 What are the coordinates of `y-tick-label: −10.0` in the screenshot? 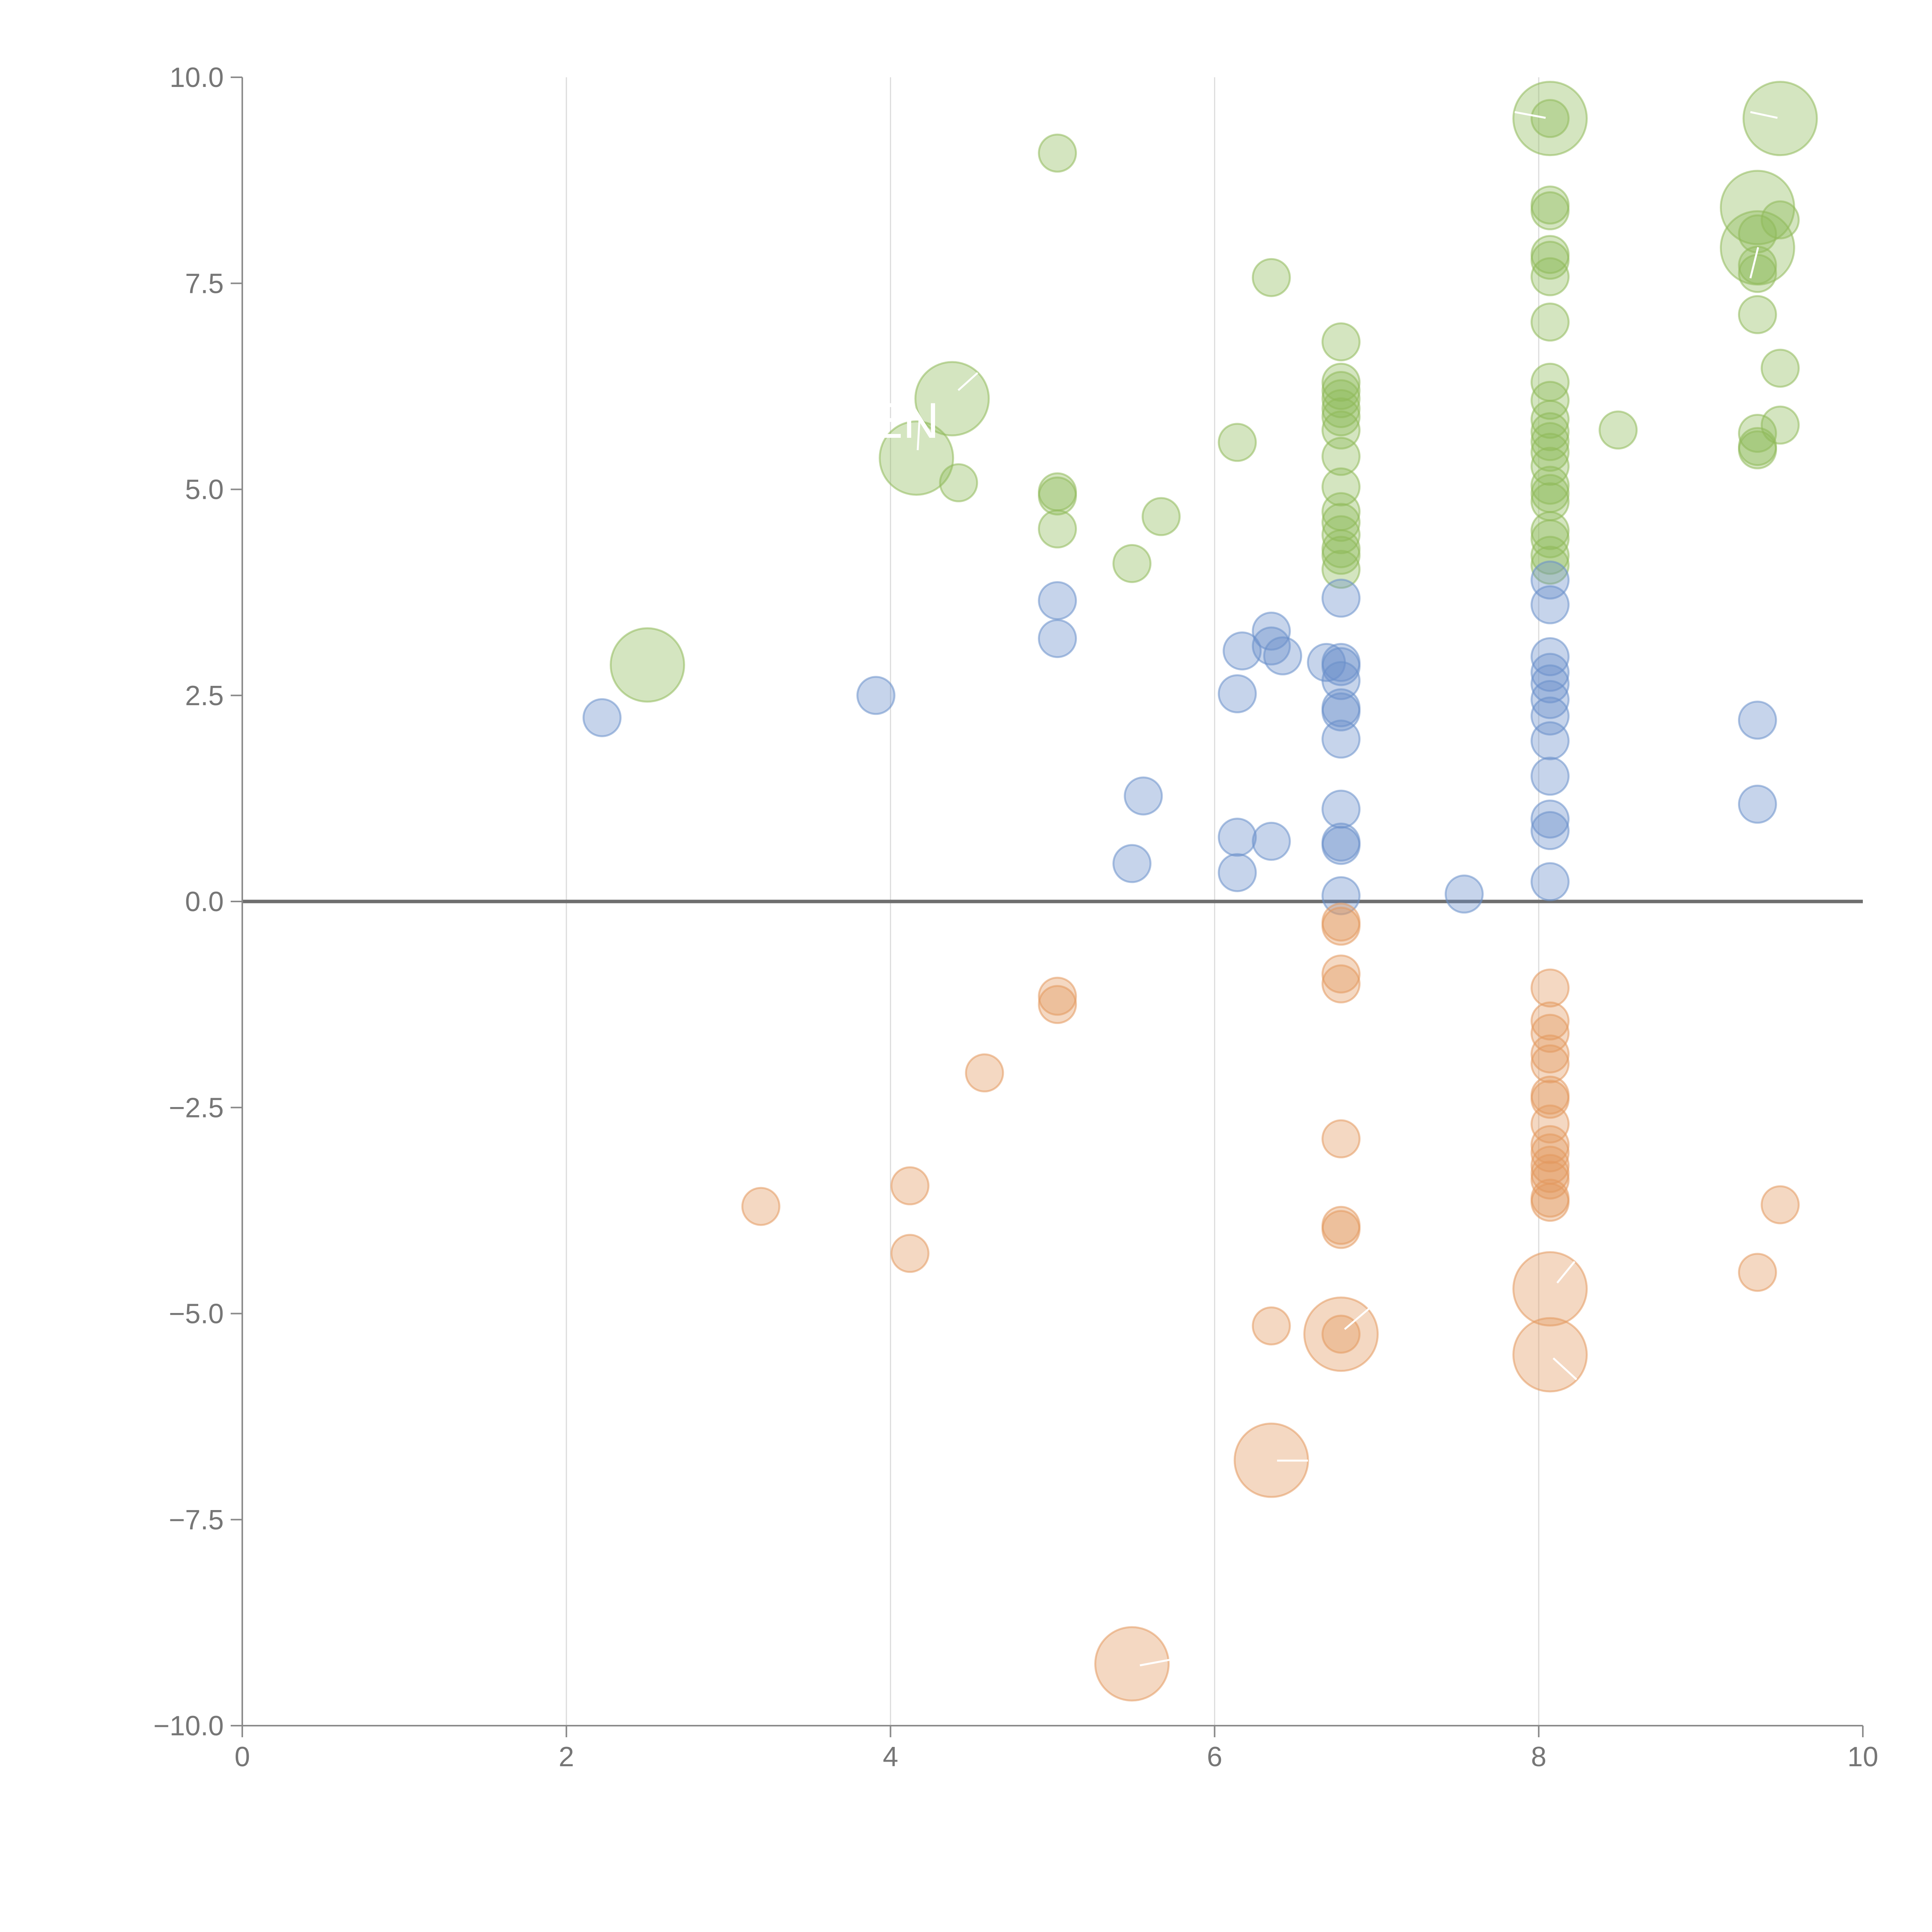 It's located at (189, 1727).